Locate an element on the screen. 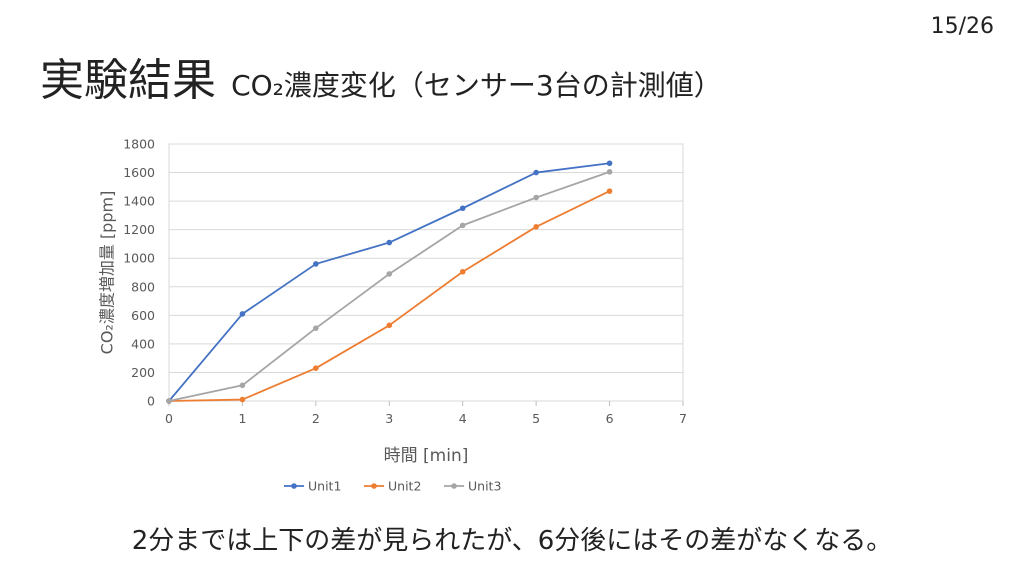 This screenshot has width=1024, height=576. page-number: 15/26 is located at coordinates (962, 26).